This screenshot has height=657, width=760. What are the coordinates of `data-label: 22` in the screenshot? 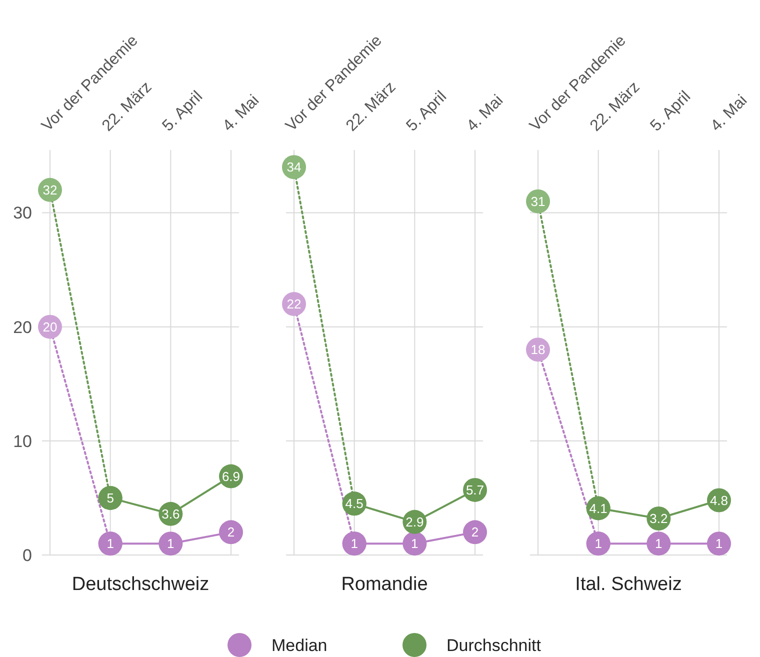 It's located at (294, 304).